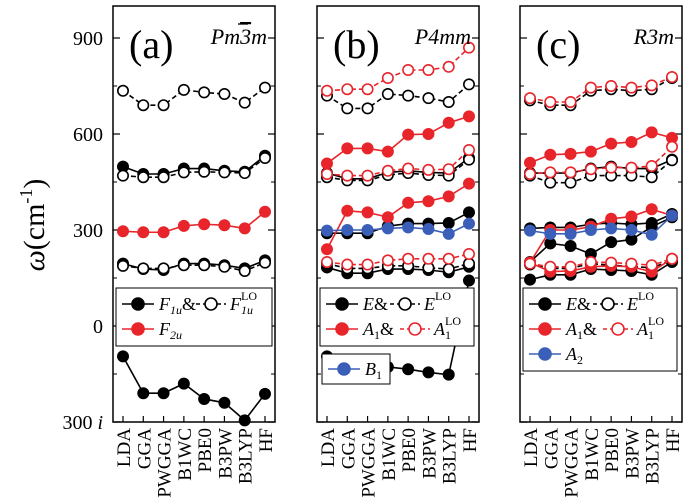 Image resolution: width=695 pixels, height=504 pixels. Describe the element at coordinates (246, 456) in the screenshot. I see `x-tick-label: B3LYP` at that location.